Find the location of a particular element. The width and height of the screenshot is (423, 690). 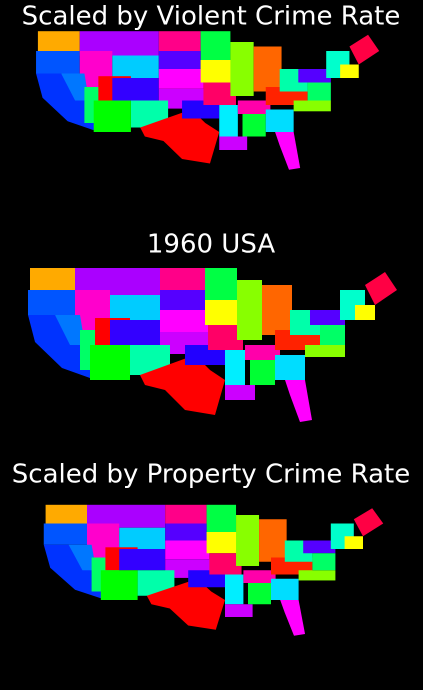

panel-title: 1960 USA is located at coordinates (211, 245).